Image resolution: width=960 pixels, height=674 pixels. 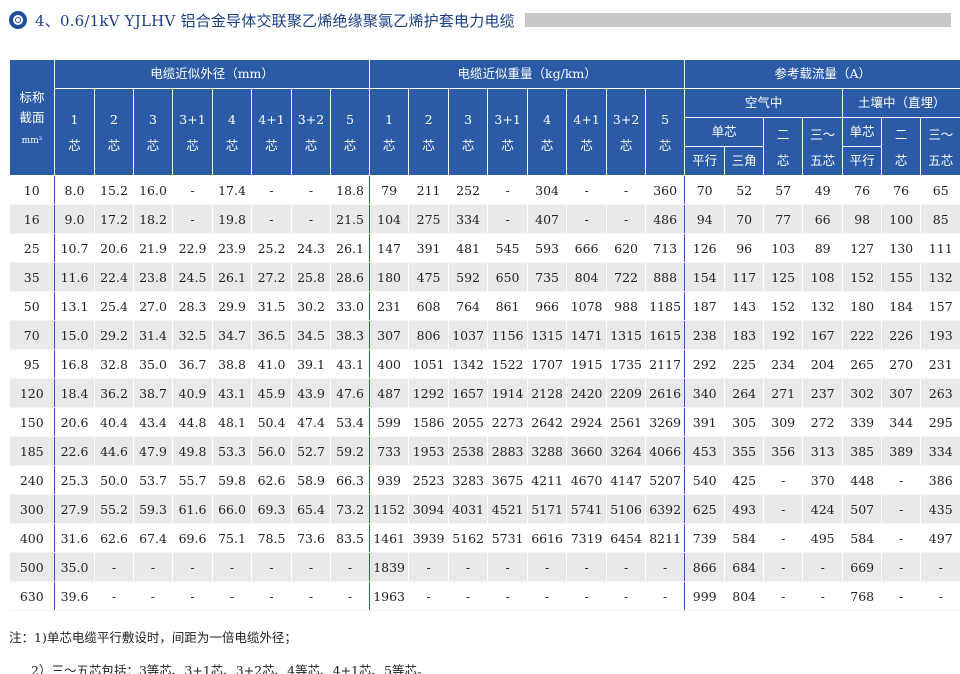 What do you see at coordinates (862, 248) in the screenshot?
I see `value-cell: 127` at bounding box center [862, 248].